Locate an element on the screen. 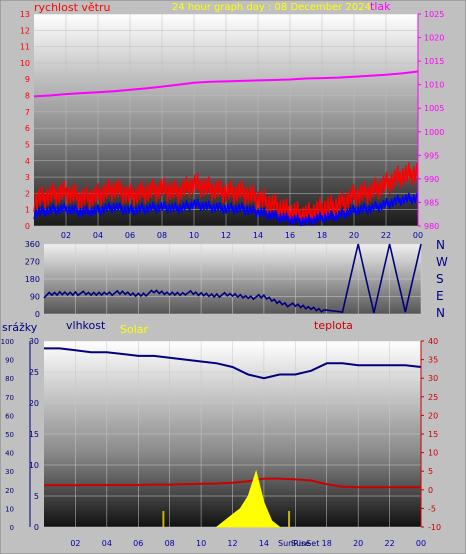 This screenshot has height=554, width=466. bottom-x-tick-label: 22 is located at coordinates (389, 543).